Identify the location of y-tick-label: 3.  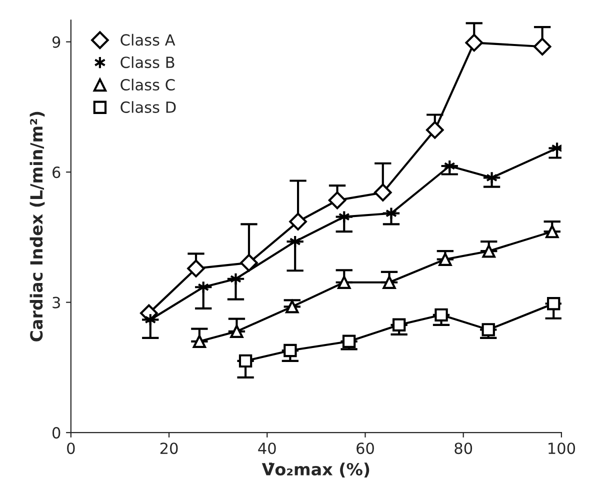
(56, 302).